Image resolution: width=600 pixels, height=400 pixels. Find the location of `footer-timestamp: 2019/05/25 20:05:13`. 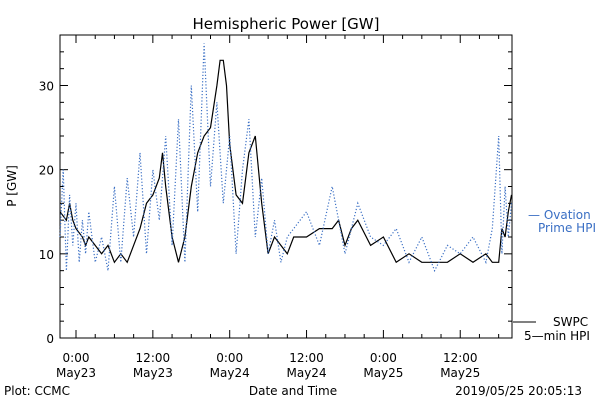

footer-timestamp: 2019/05/25 20:05:13 is located at coordinates (518, 391).